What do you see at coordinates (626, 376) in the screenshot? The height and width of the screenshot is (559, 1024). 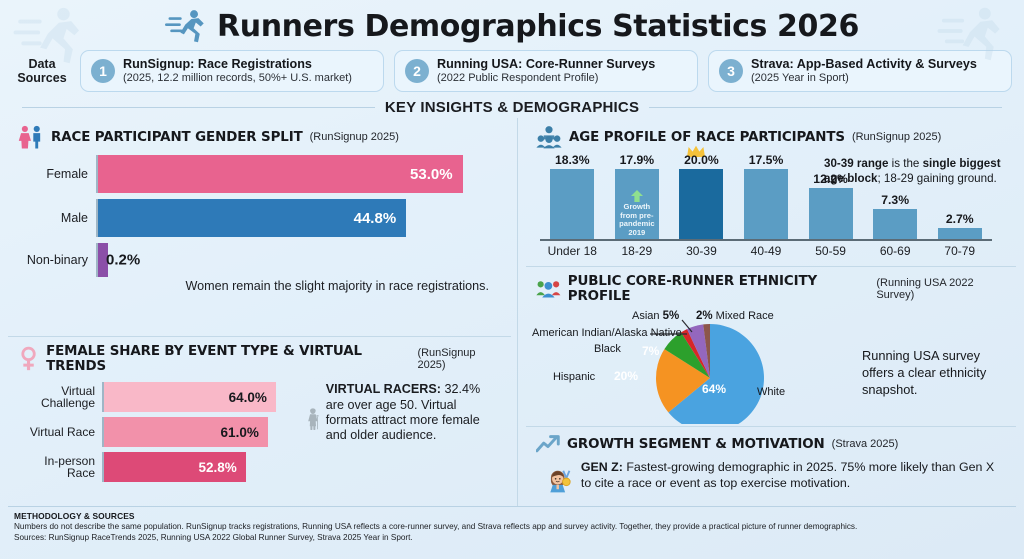 I see `pie-value-hispanic: 20%` at bounding box center [626, 376].